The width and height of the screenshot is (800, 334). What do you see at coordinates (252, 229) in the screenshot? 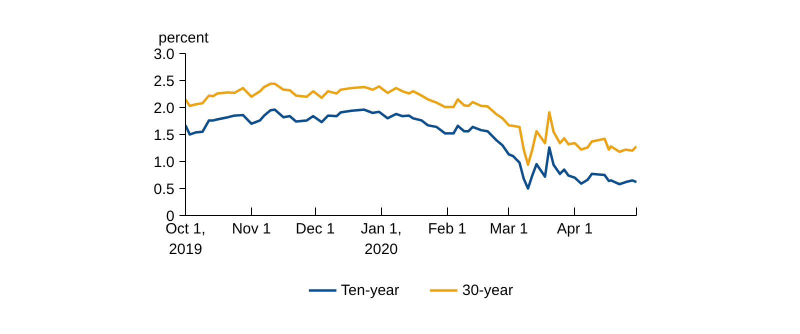
I see `x-tick-label: Nov 1` at bounding box center [252, 229].